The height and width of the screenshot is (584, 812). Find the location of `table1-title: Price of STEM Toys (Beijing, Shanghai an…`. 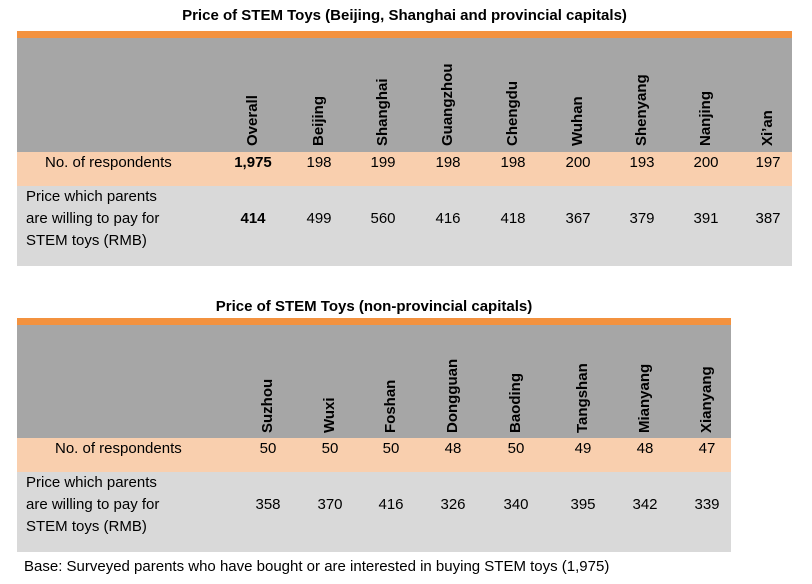

table1-title: Price of STEM Toys (Beijing, Shanghai an… is located at coordinates (404, 15).